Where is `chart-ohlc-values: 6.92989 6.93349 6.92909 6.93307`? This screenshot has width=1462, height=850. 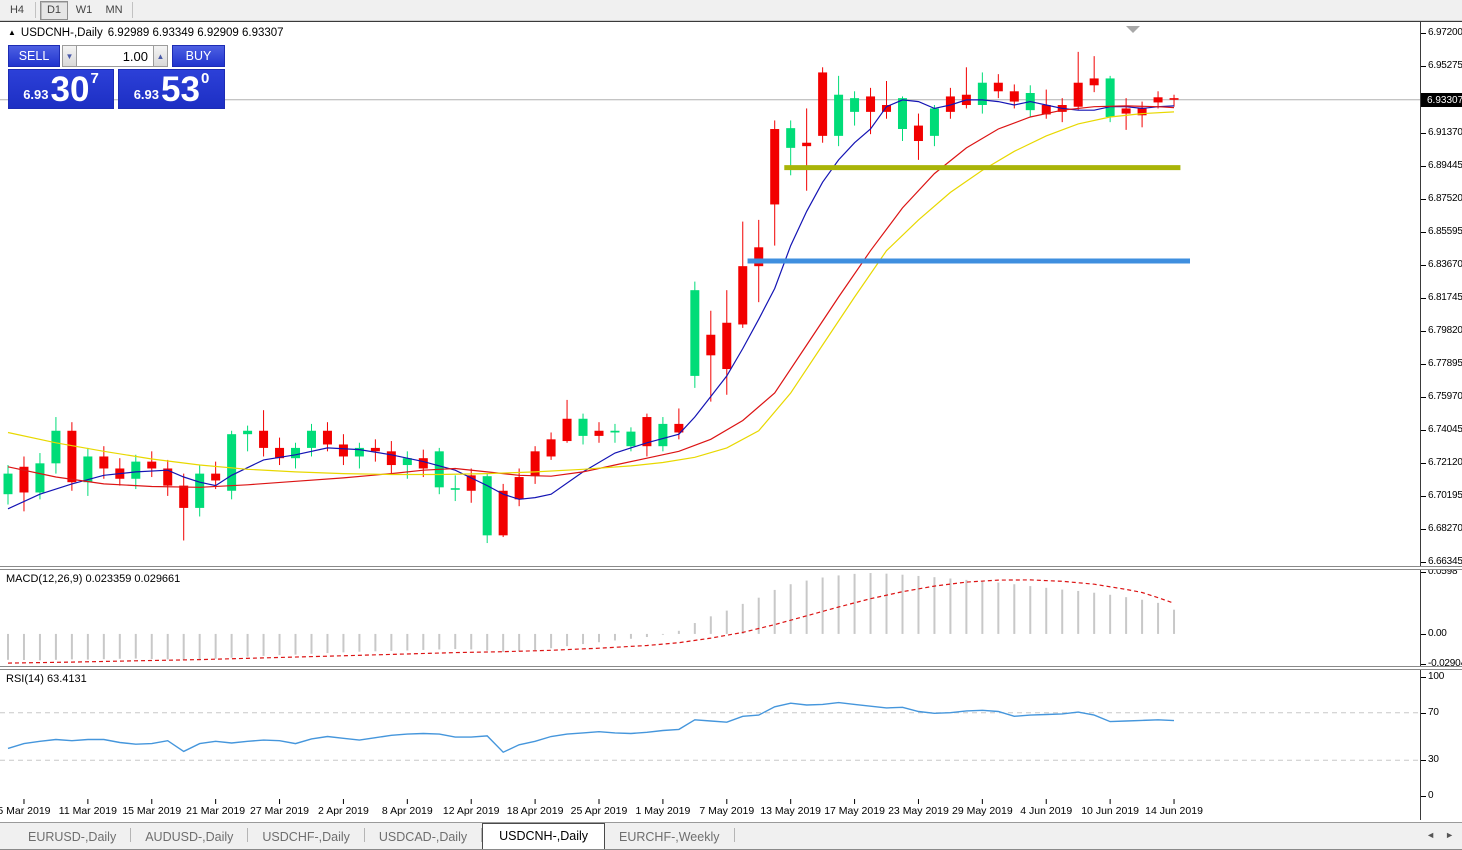 chart-ohlc-values: 6.92989 6.93349 6.92909 6.93307 is located at coordinates (195, 33).